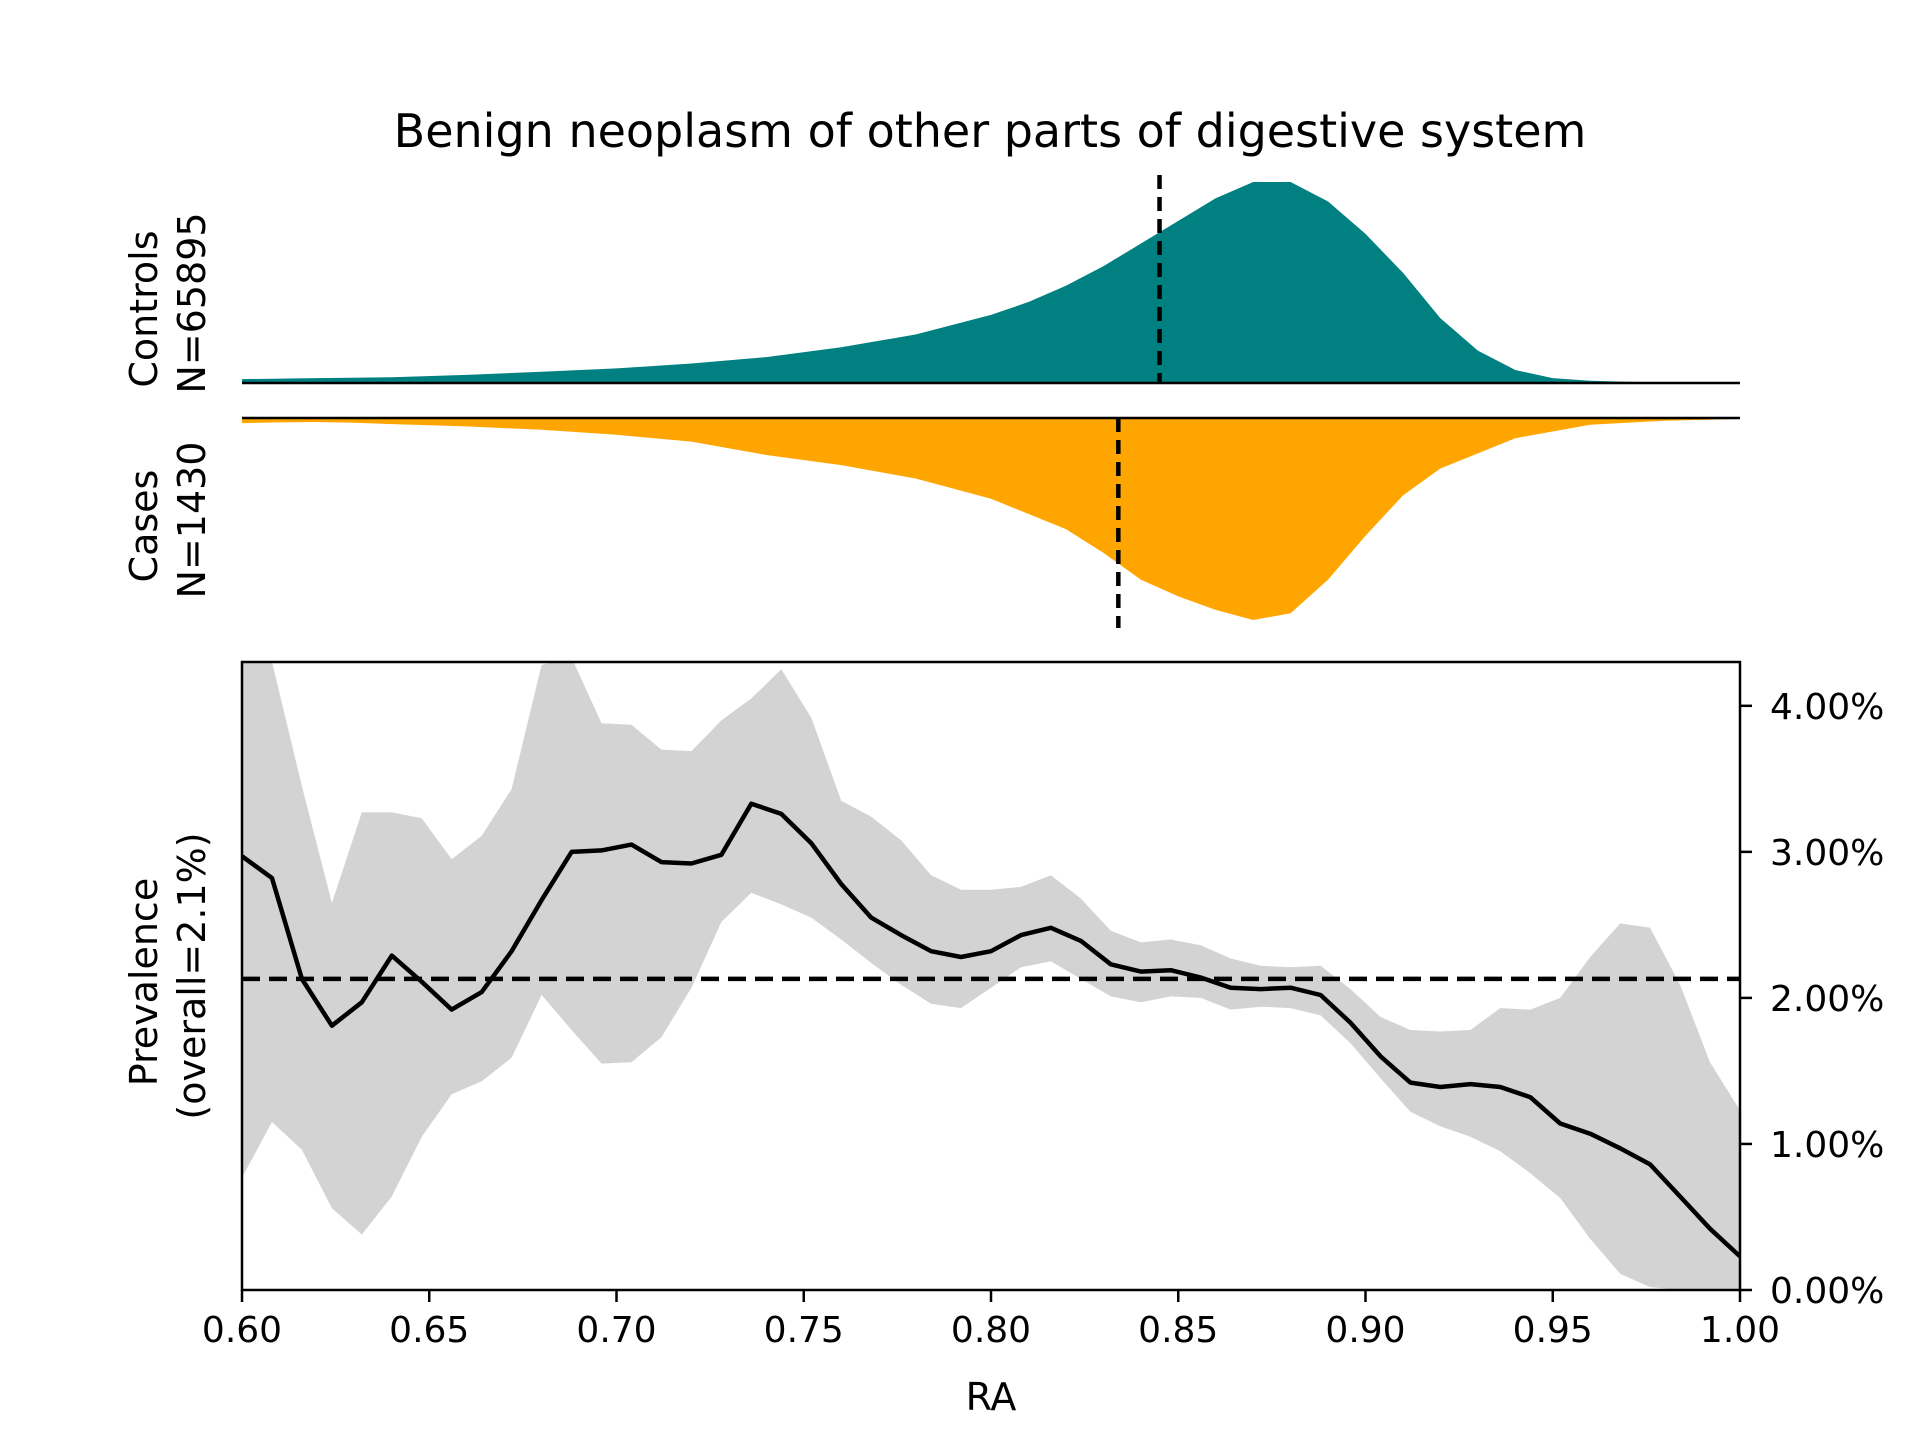 This screenshot has width=1920, height=1440. What do you see at coordinates (168, 302) in the screenshot?
I see `controls-label: Controls N=65895` at bounding box center [168, 302].